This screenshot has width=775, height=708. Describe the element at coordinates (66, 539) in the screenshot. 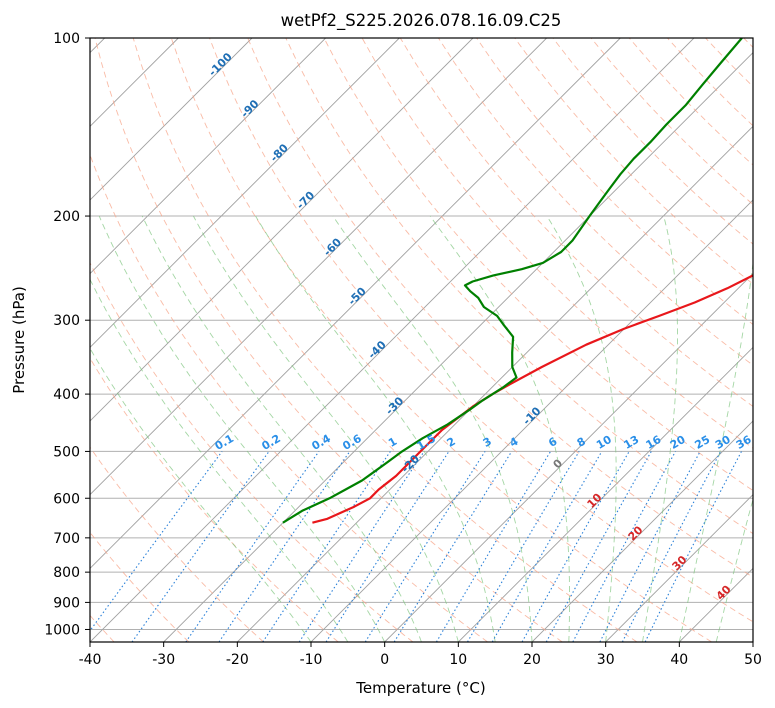

I see `y-tick-label: 700` at that location.